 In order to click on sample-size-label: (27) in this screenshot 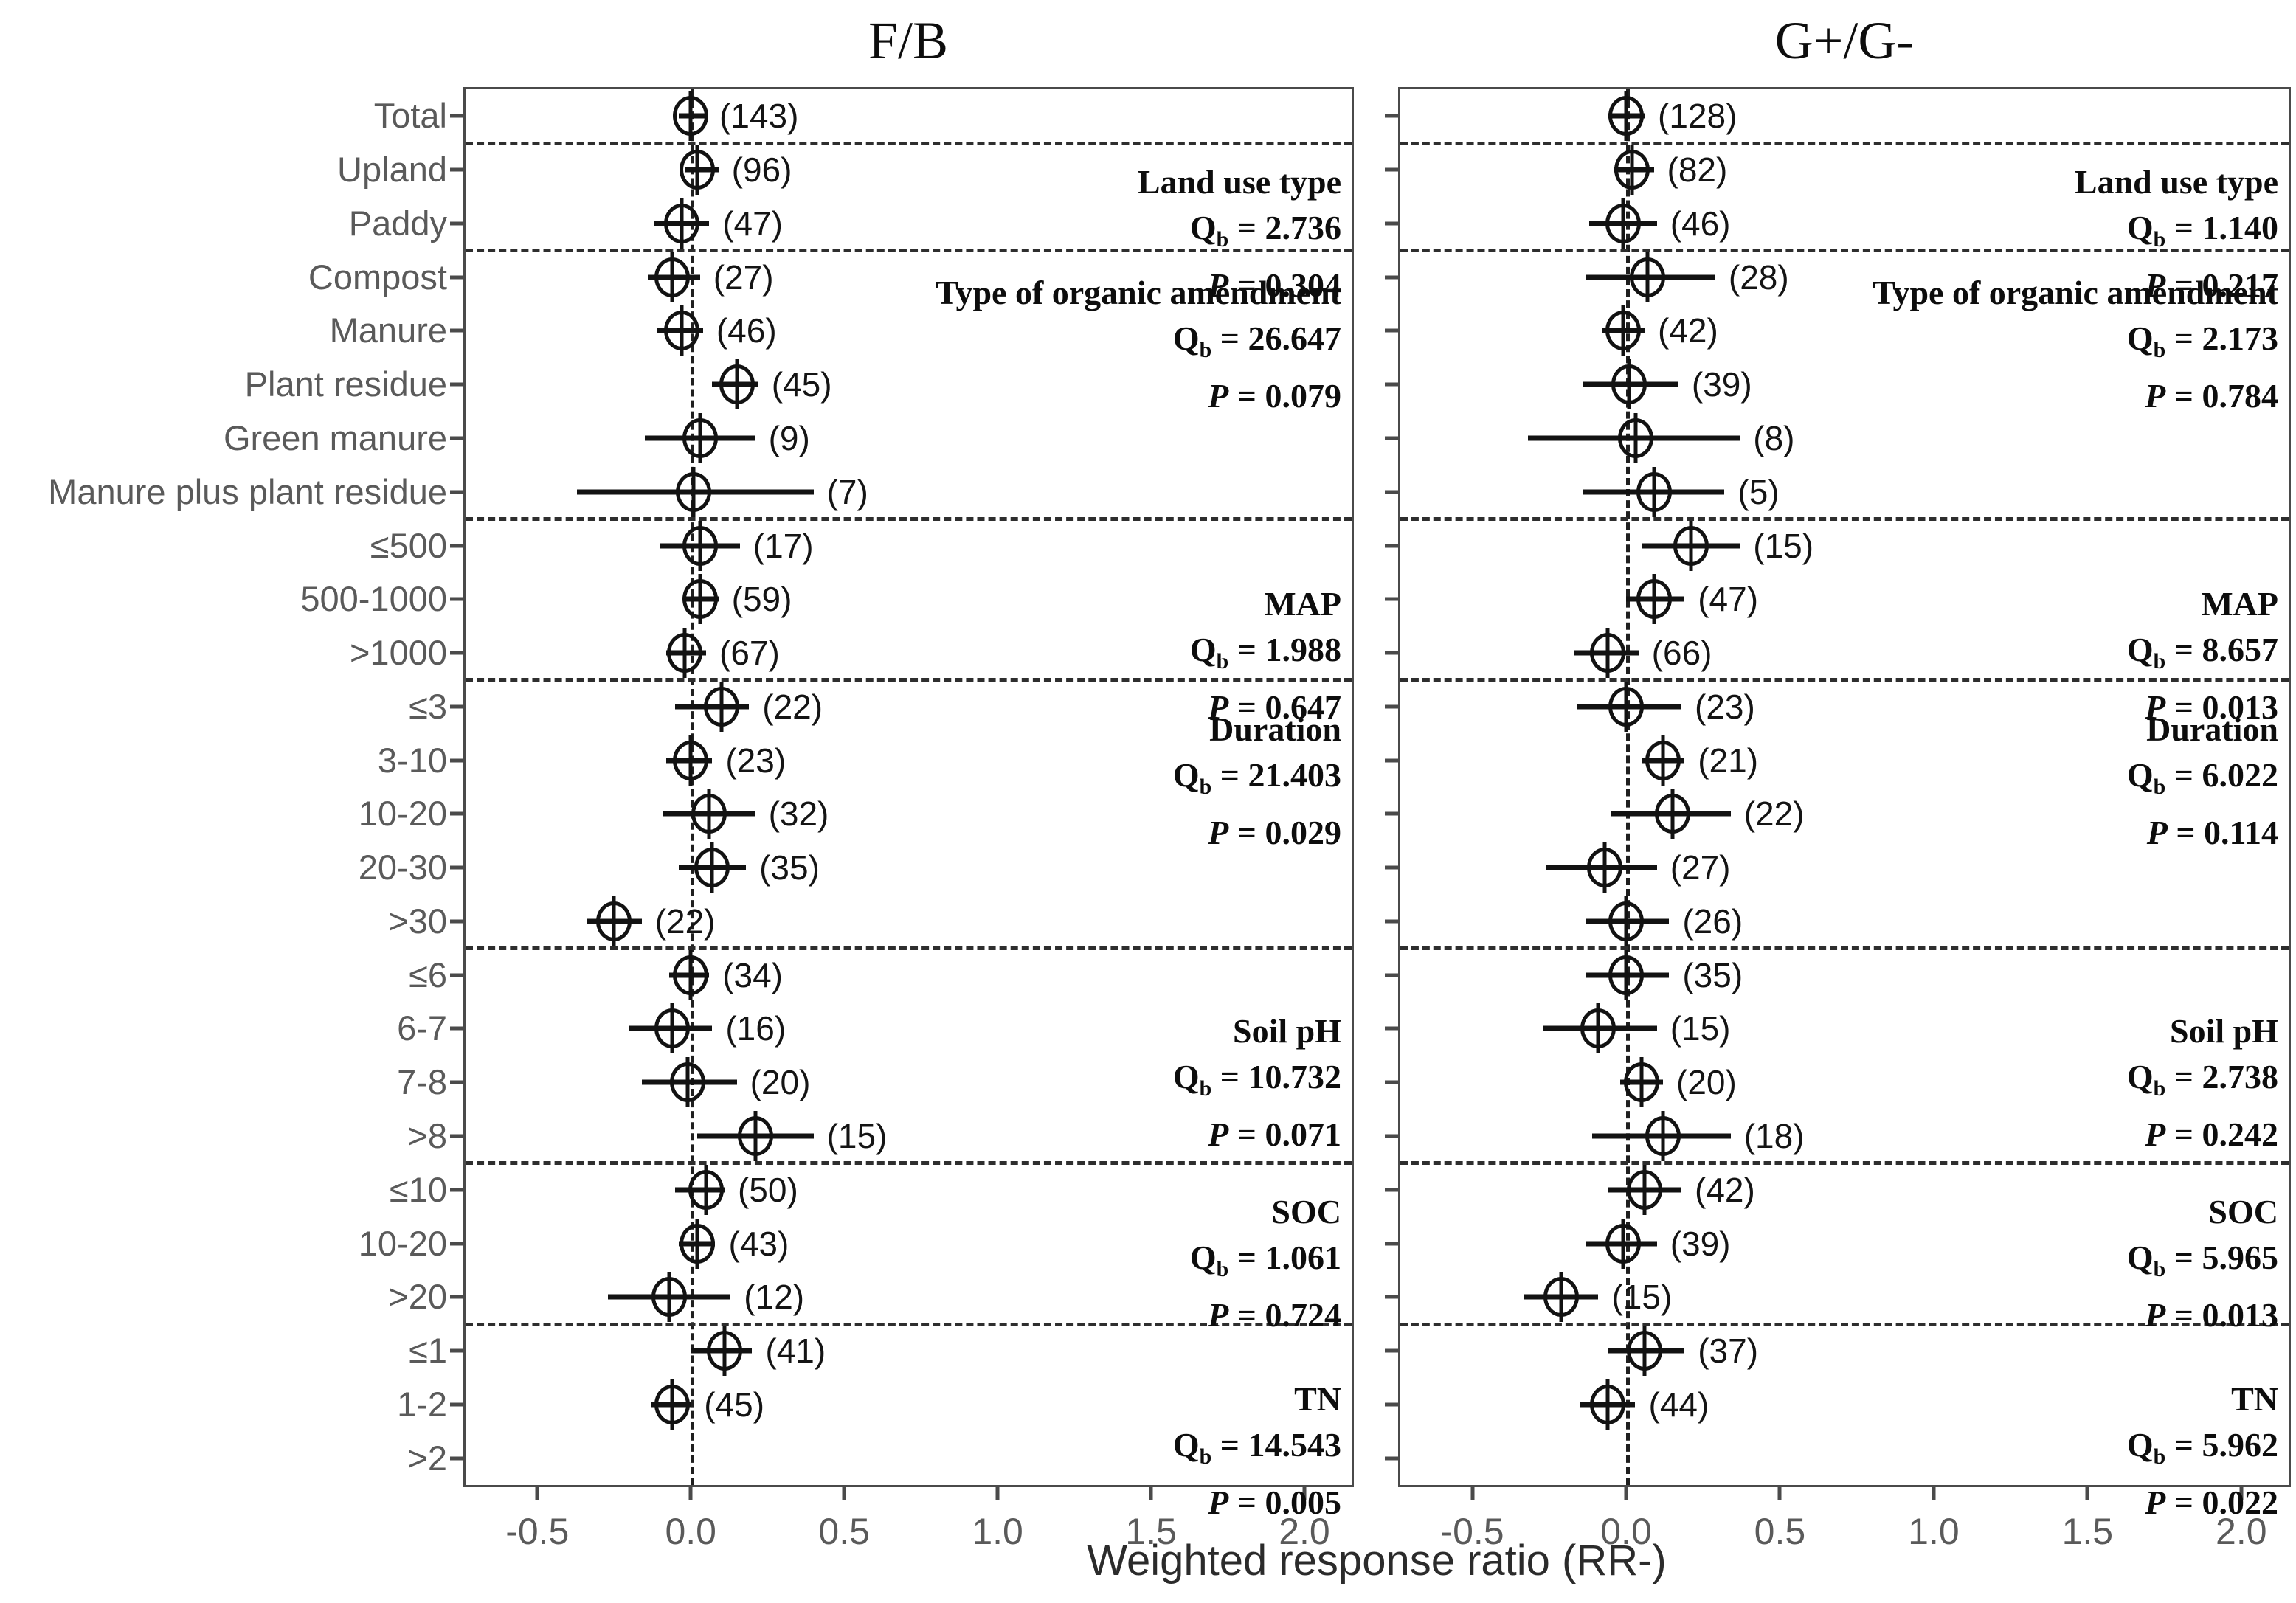, I will do `click(1700, 867)`.